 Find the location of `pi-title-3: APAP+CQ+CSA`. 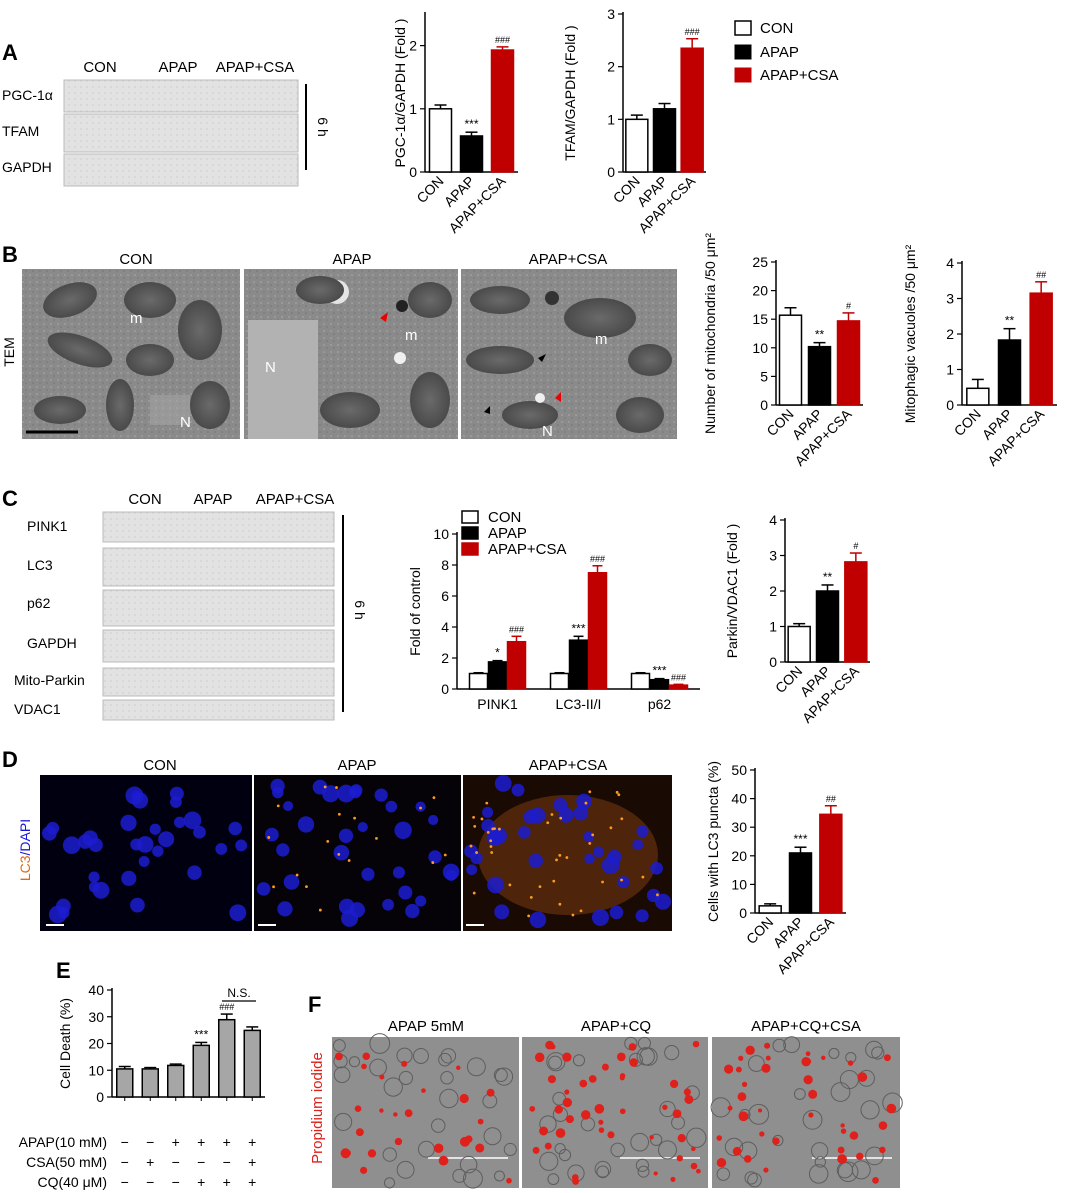

pi-title-3: APAP+CQ+CSA is located at coordinates (806, 1026).